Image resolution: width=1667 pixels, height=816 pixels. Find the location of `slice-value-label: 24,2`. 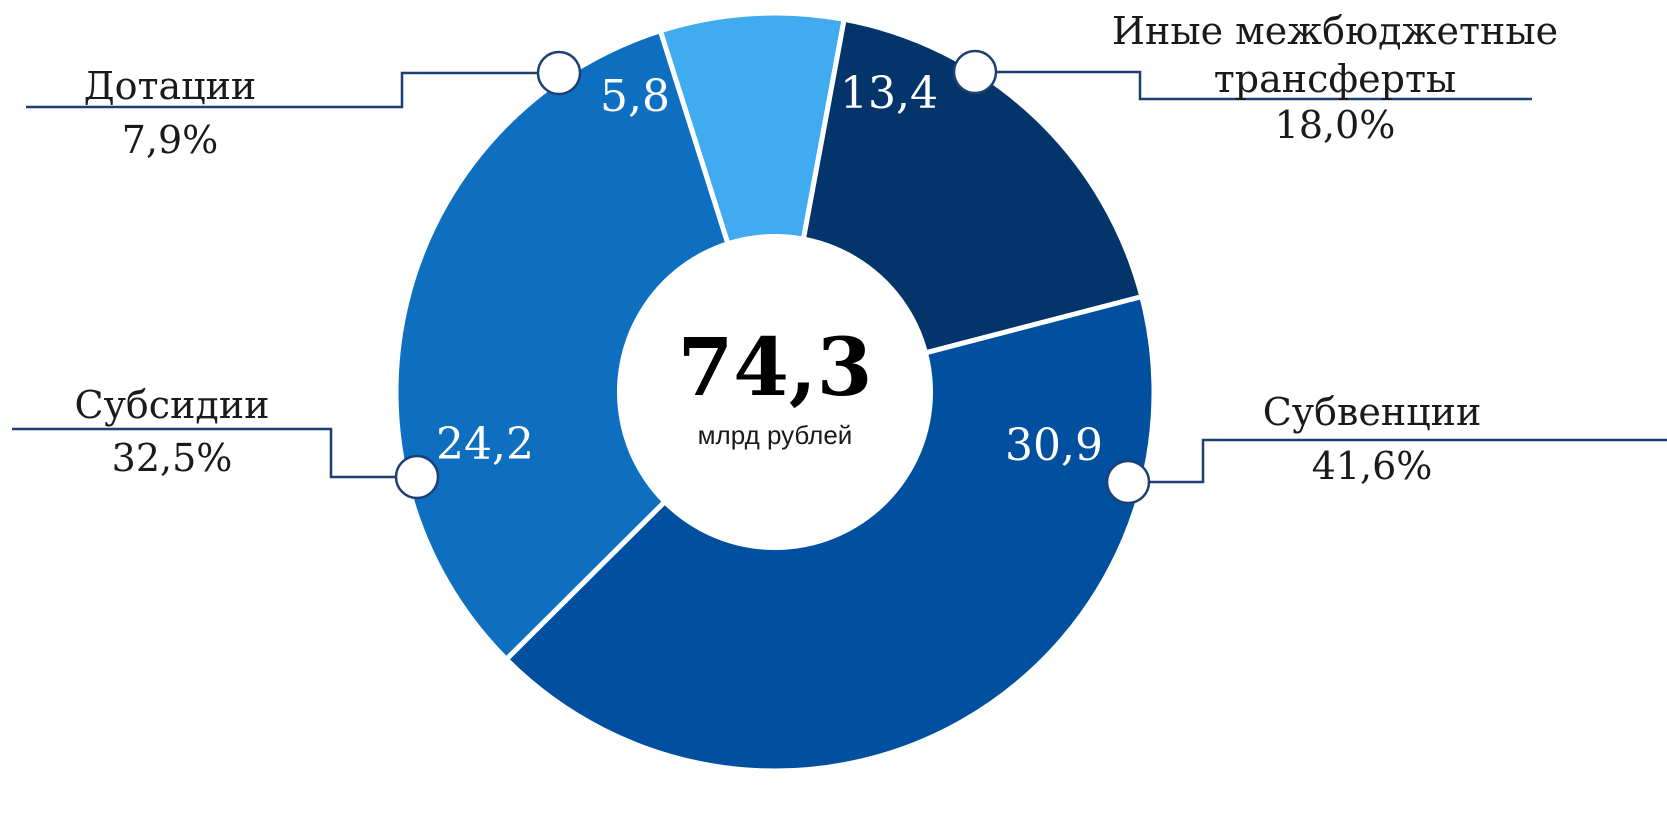

slice-value-label: 24,2 is located at coordinates (485, 444).